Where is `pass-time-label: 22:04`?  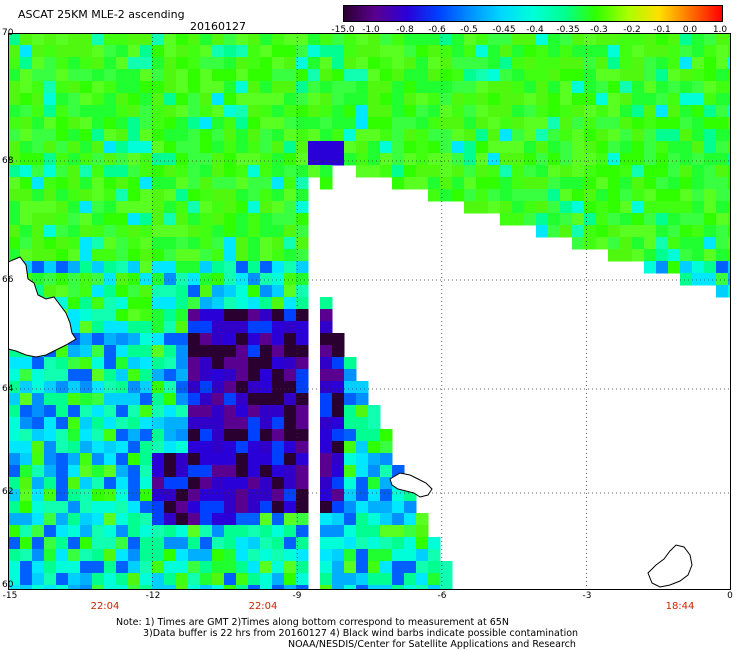 pass-time-label: 22:04 is located at coordinates (105, 606).